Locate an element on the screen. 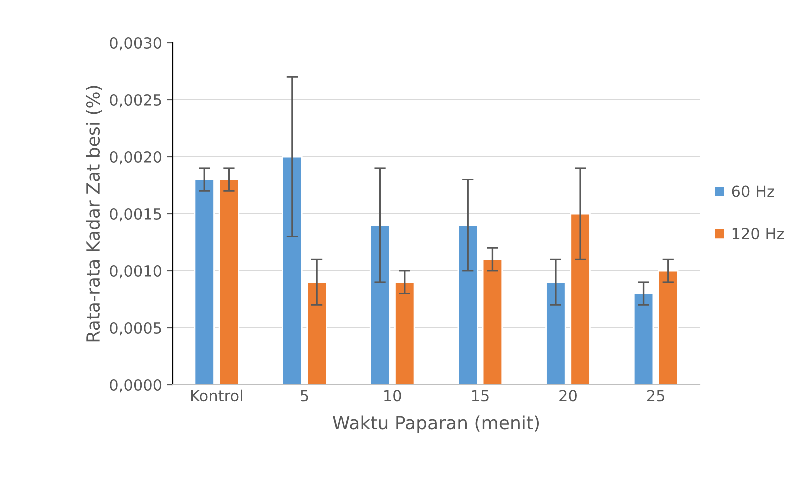 This screenshot has height=498, width=807. x-tick-label: Kontrol is located at coordinates (217, 396).